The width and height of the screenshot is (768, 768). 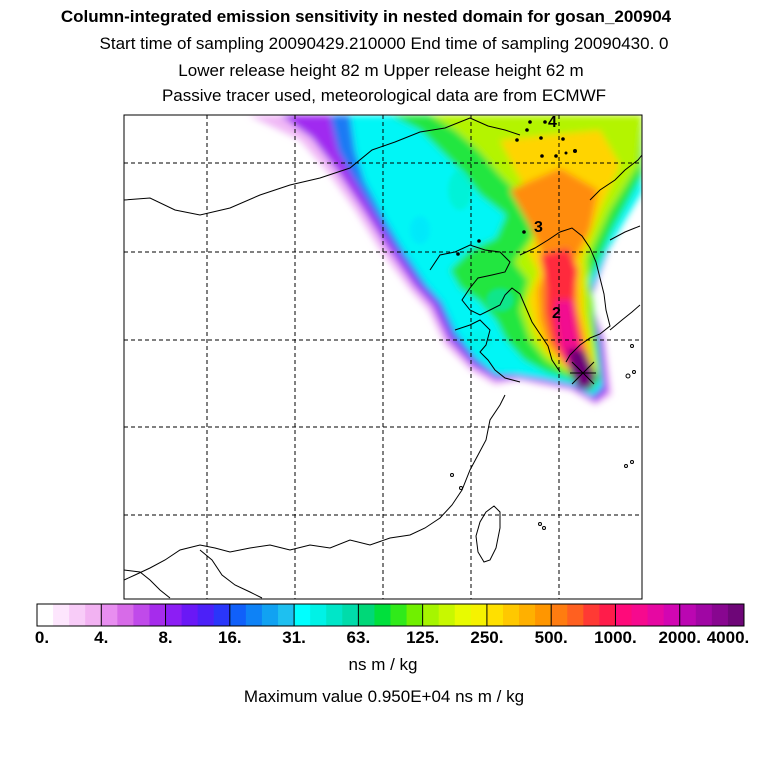 I want to click on colorbar-label: 31., so click(x=294, y=637).